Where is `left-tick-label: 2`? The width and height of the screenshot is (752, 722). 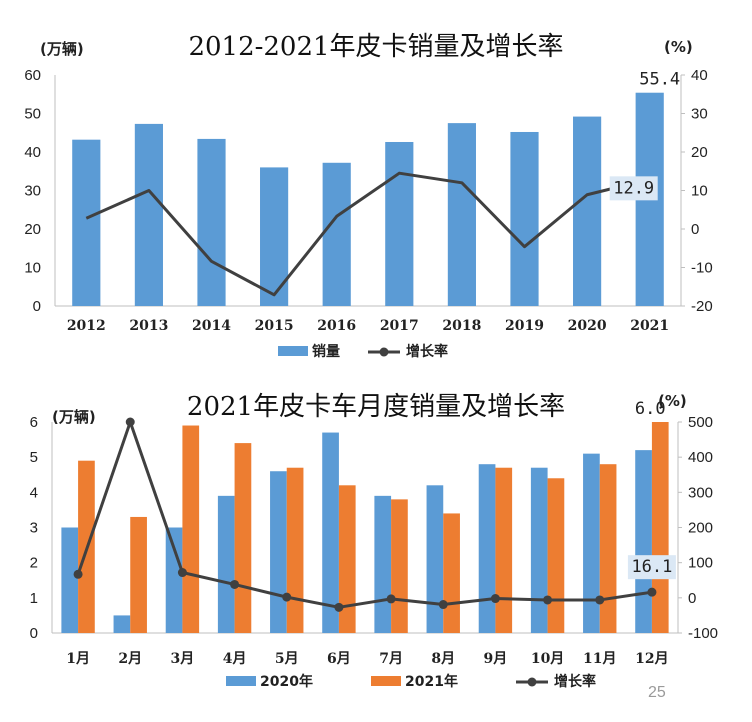 left-tick-label: 2 is located at coordinates (34, 563).